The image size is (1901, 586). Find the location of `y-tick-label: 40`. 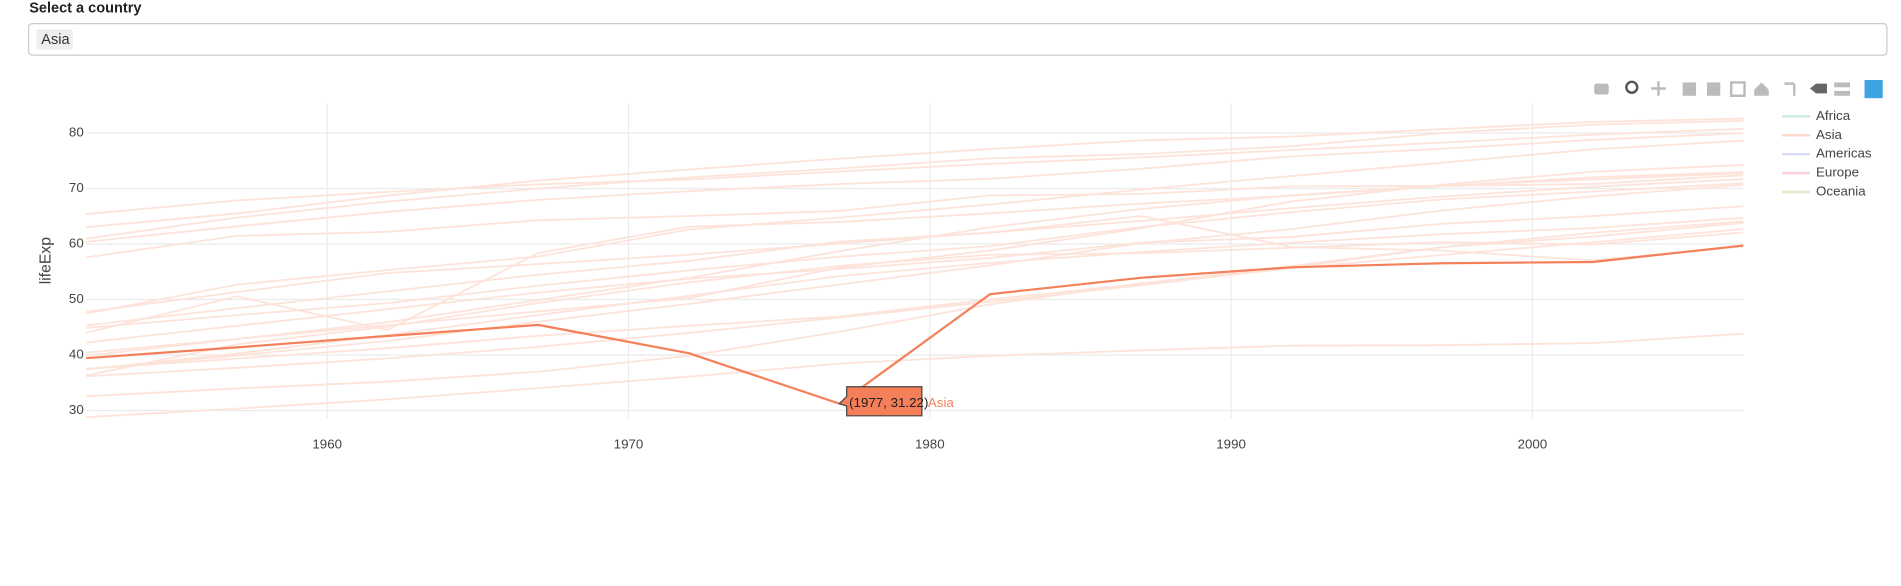

y-tick-label: 40 is located at coordinates (76, 353).